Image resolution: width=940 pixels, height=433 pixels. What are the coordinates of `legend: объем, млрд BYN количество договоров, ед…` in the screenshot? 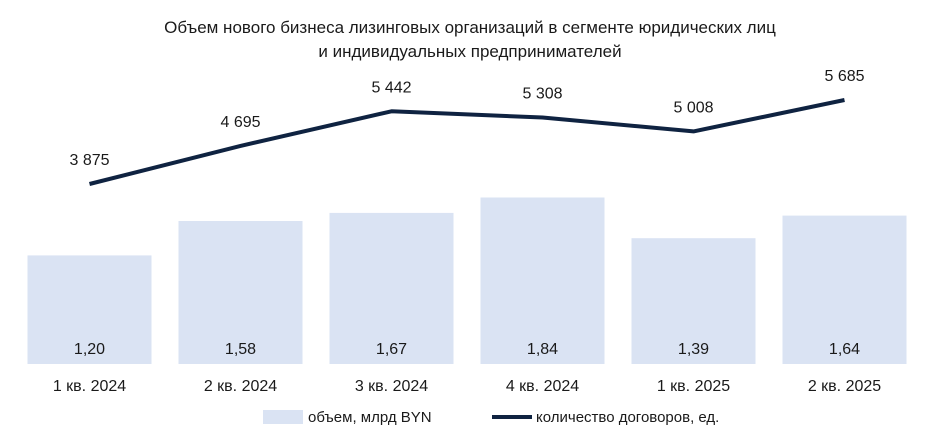 It's located at (491, 417).